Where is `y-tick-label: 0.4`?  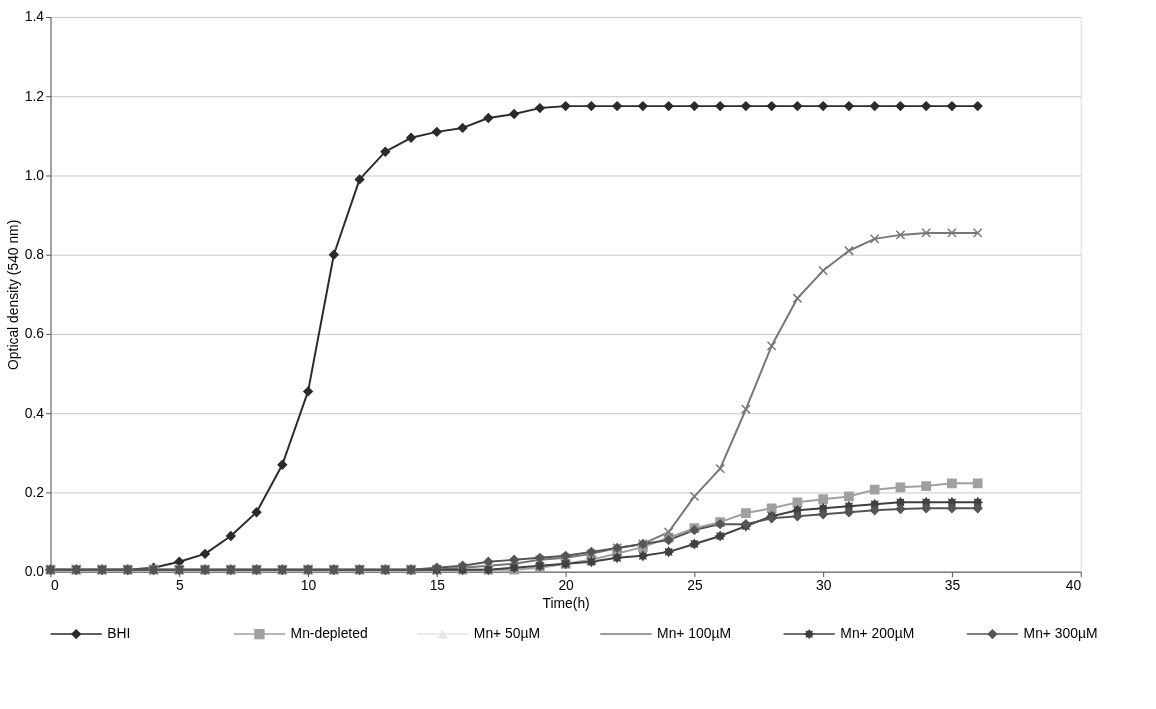 y-tick-label: 0.4 is located at coordinates (34, 412).